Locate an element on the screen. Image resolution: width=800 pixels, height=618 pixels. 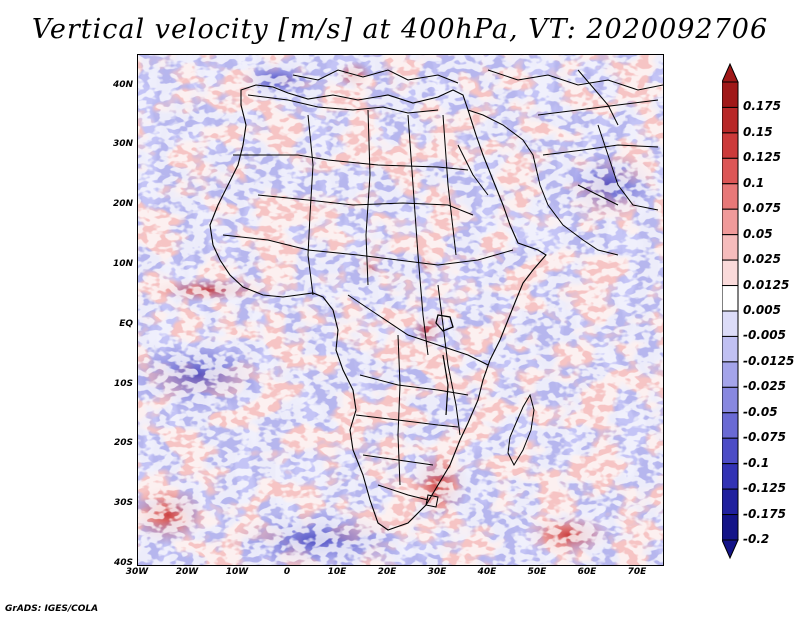
lon-label-20e: 20E is located at coordinates (387, 572).